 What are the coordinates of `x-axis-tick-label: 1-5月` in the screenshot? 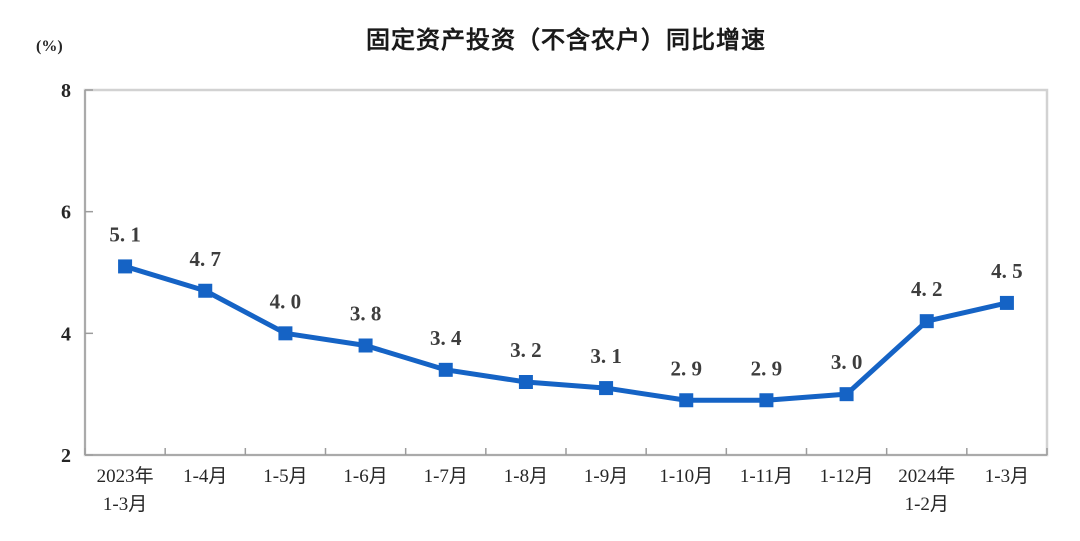 It's located at (285, 476).